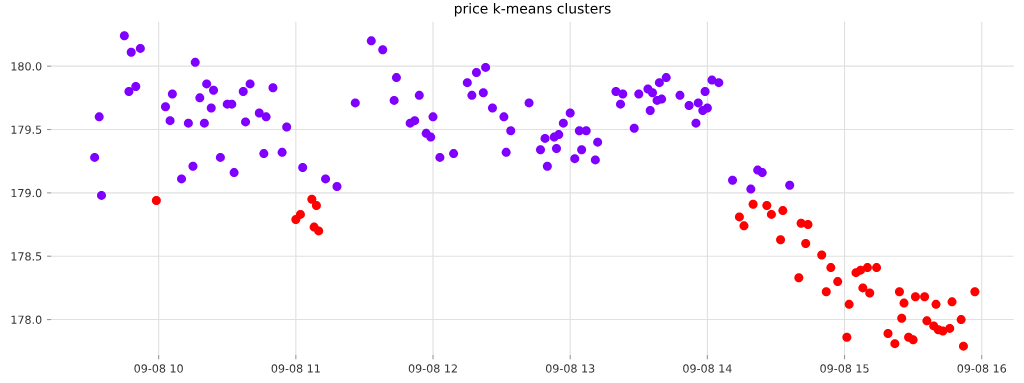 This screenshot has height=383, width=1024. What do you see at coordinates (26, 193) in the screenshot?
I see `y-tick-label: 179.0` at bounding box center [26, 193].